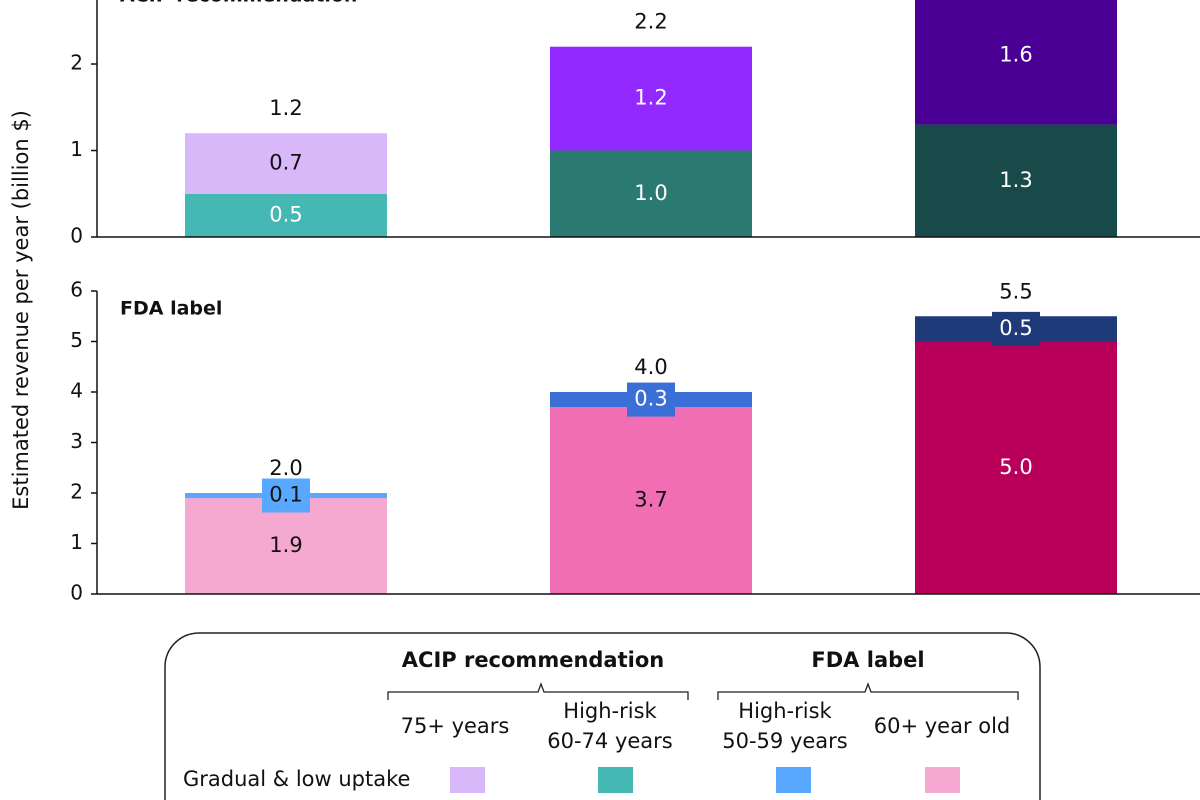 Image resolution: width=1200 pixels, height=800 pixels. What do you see at coordinates (238, 3) in the screenshot?
I see `panel-title: ACIP recommendation` at bounding box center [238, 3].